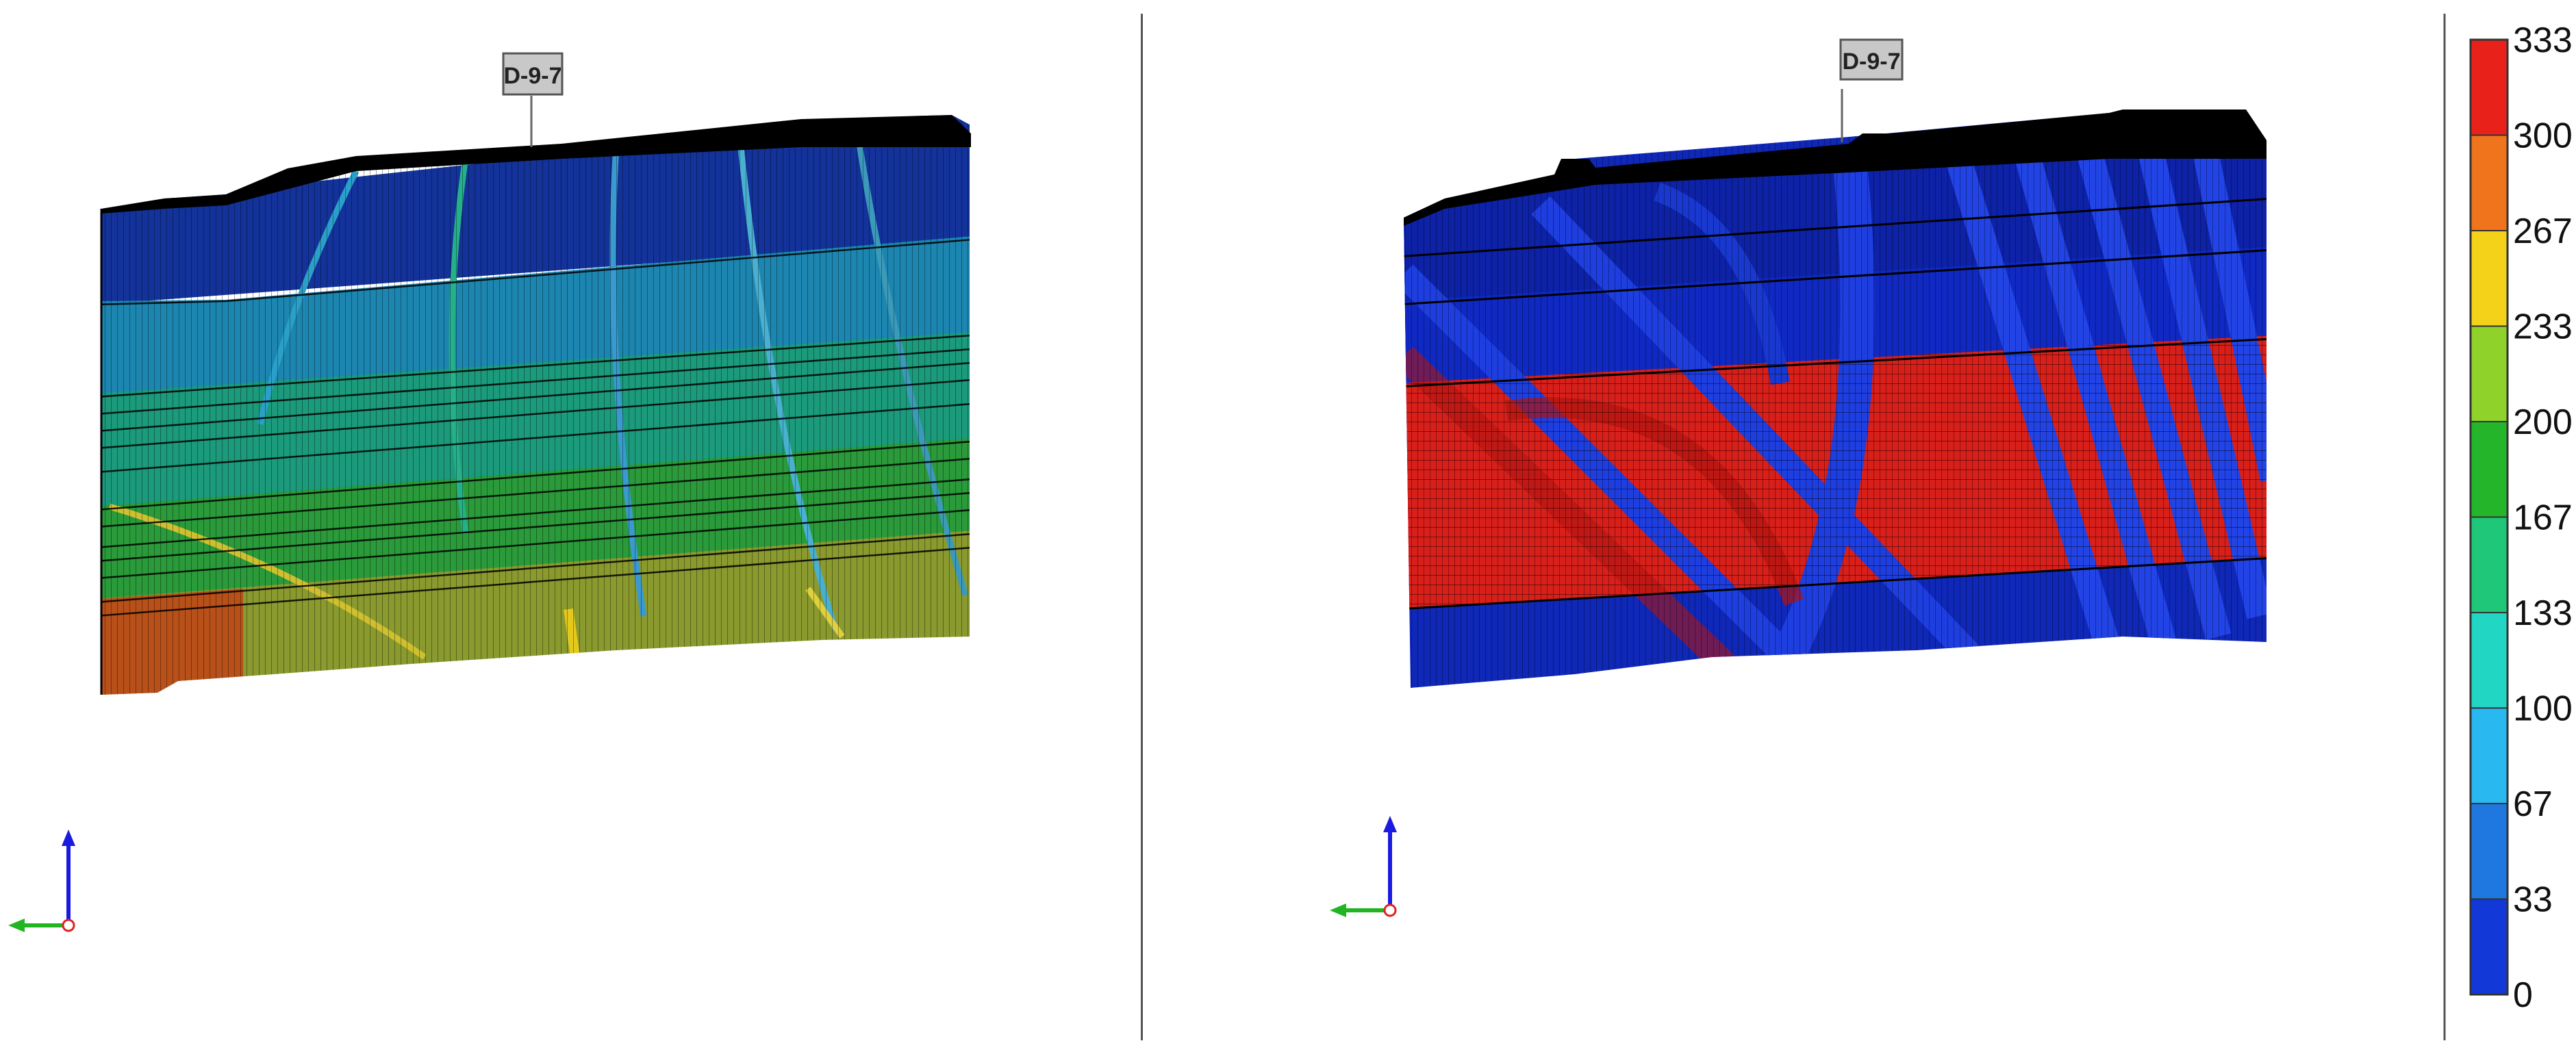 This screenshot has height=1052, width=2576. Describe the element at coordinates (2523, 995) in the screenshot. I see `legend-tick-label: 0` at that location.